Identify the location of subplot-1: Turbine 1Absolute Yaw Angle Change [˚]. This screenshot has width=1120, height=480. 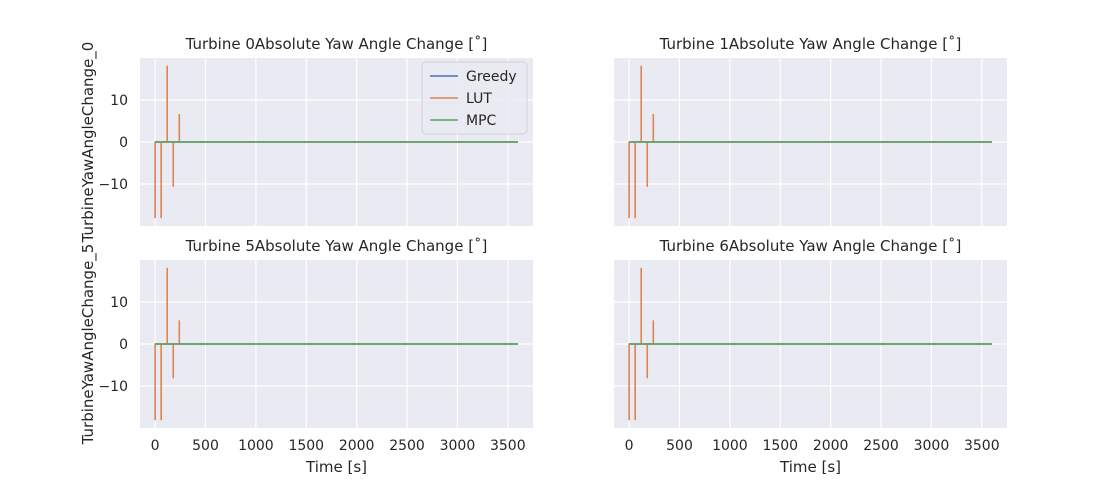
(810, 130).